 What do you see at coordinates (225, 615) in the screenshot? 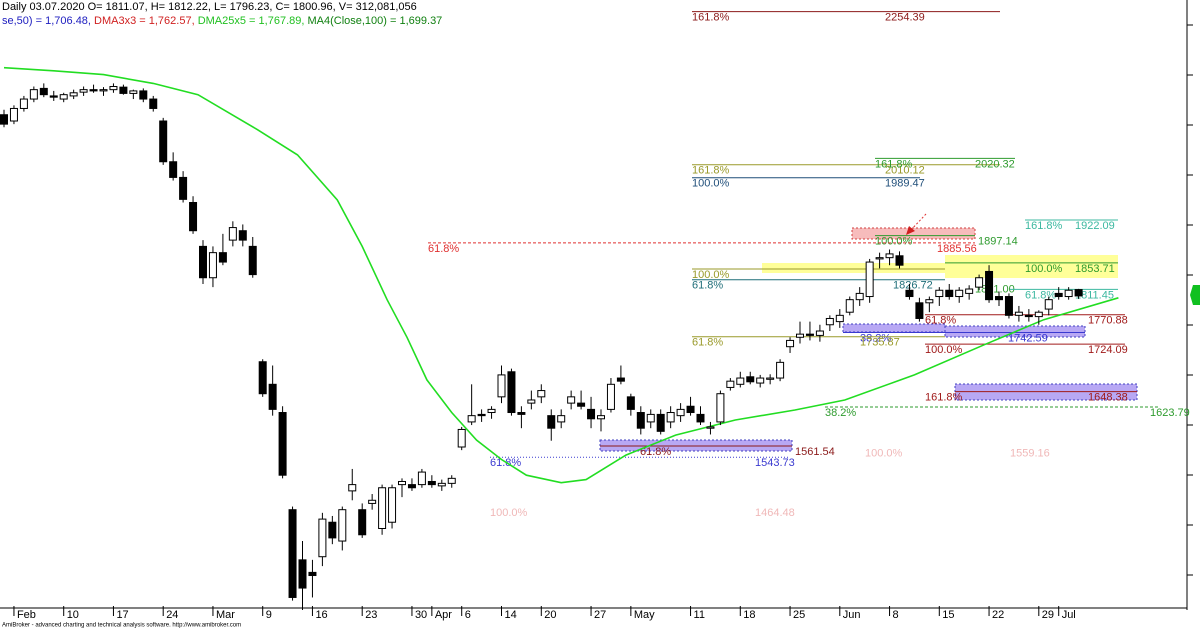
I see `x-tick-label: Mar` at bounding box center [225, 615].